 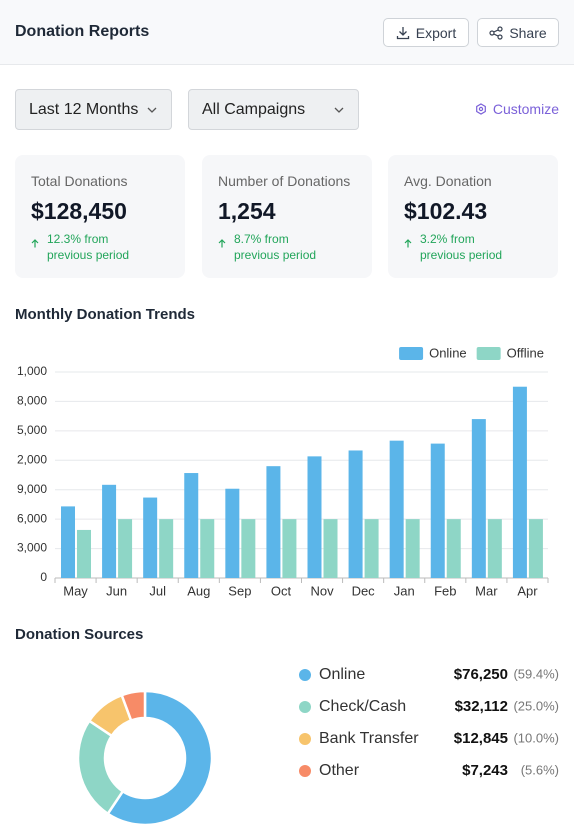 What do you see at coordinates (448, 181) in the screenshot?
I see `stat-label: Avg. Donation` at bounding box center [448, 181].